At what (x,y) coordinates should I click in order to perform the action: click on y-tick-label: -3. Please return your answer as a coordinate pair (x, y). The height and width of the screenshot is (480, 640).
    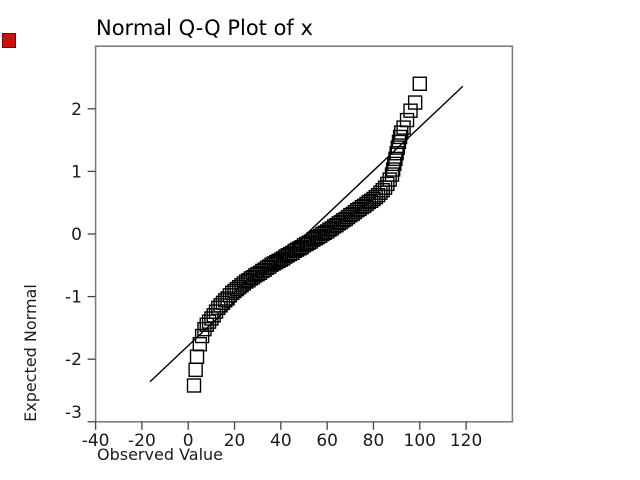
    Looking at the image, I should click on (73, 413).